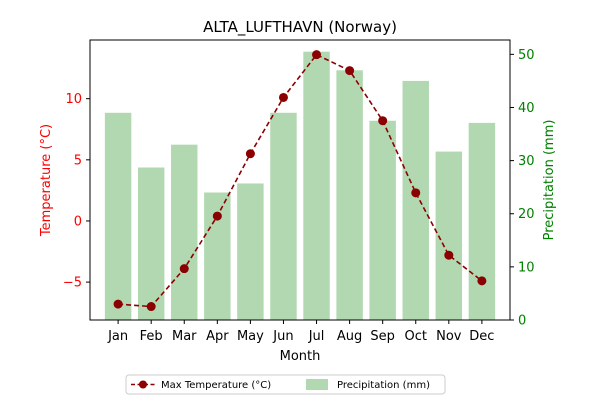  What do you see at coordinates (526, 161) in the screenshot?
I see `y-right-tick-label: 30` at bounding box center [526, 161].